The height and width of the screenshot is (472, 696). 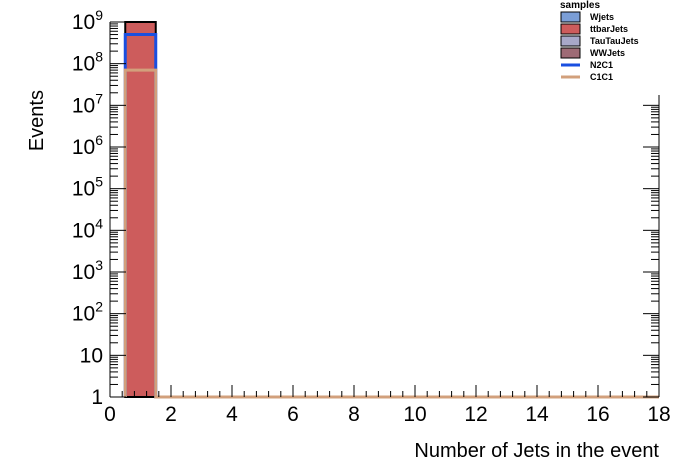 What do you see at coordinates (597, 414) in the screenshot?
I see `x-tick-label: 16` at bounding box center [597, 414].